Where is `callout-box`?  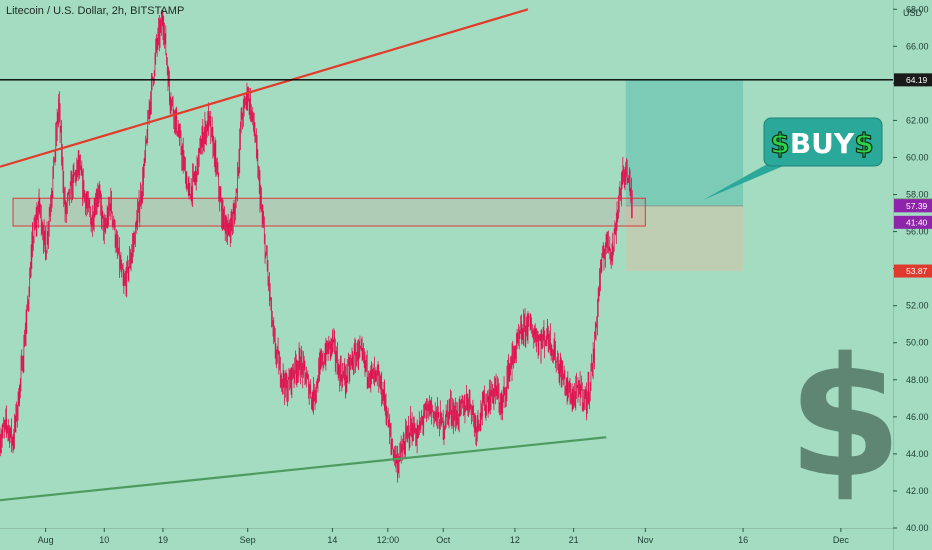 callout-box is located at coordinates (823, 142).